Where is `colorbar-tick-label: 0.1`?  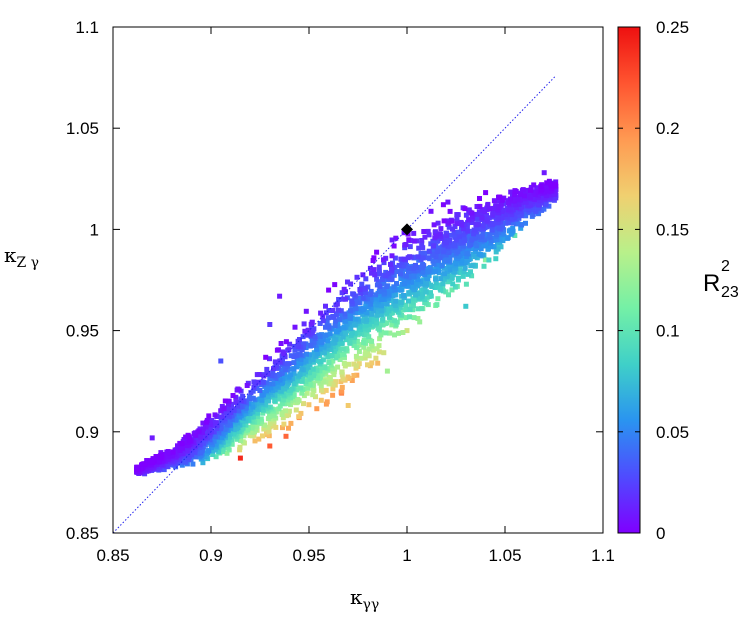
colorbar-tick-label: 0.1 is located at coordinates (668, 331).